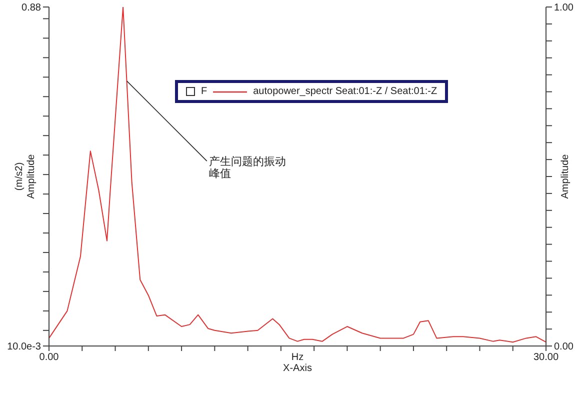  Describe the element at coordinates (25, 176) in the screenshot. I see `y-axis-title: (m/s2) Amplitude` at that location.